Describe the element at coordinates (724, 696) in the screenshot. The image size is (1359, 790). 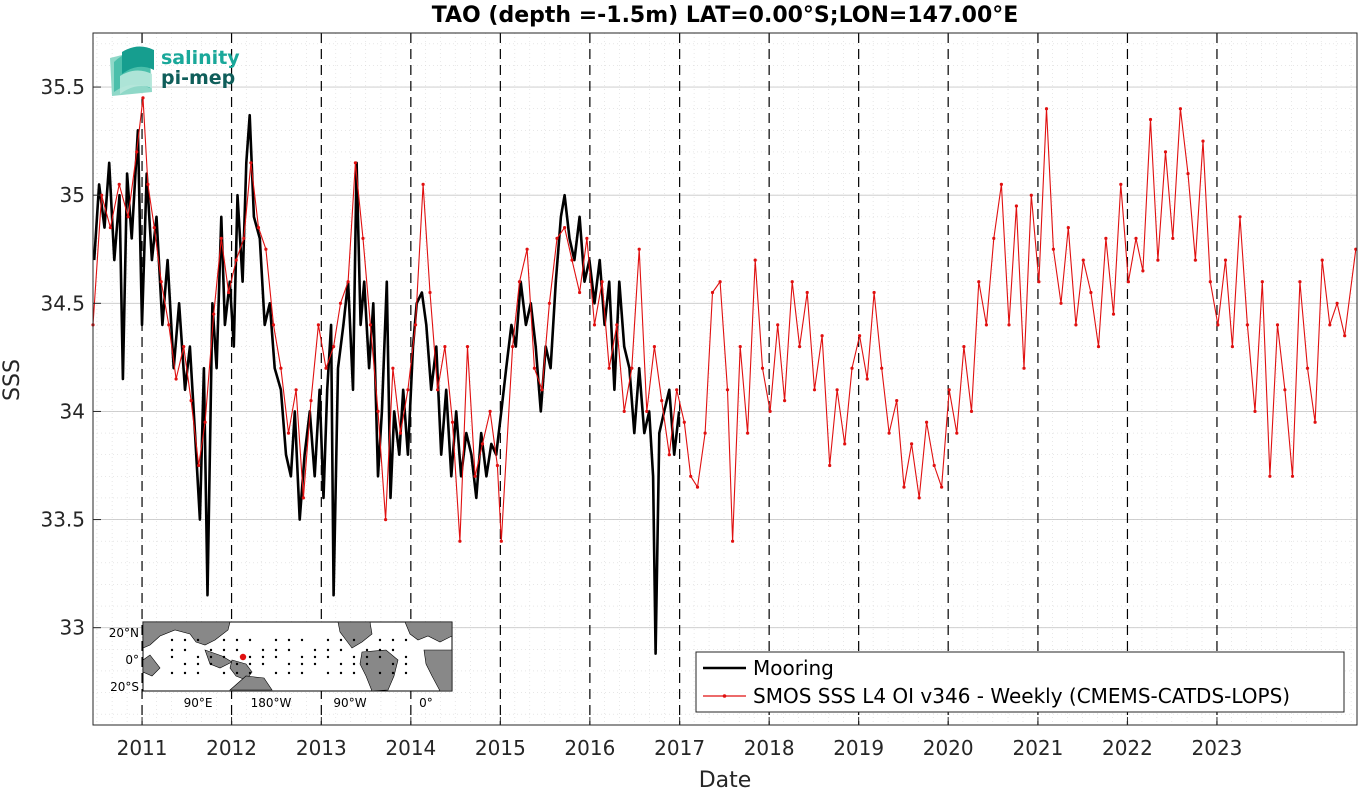
I see `legend-swatch-smos-marker` at that location.